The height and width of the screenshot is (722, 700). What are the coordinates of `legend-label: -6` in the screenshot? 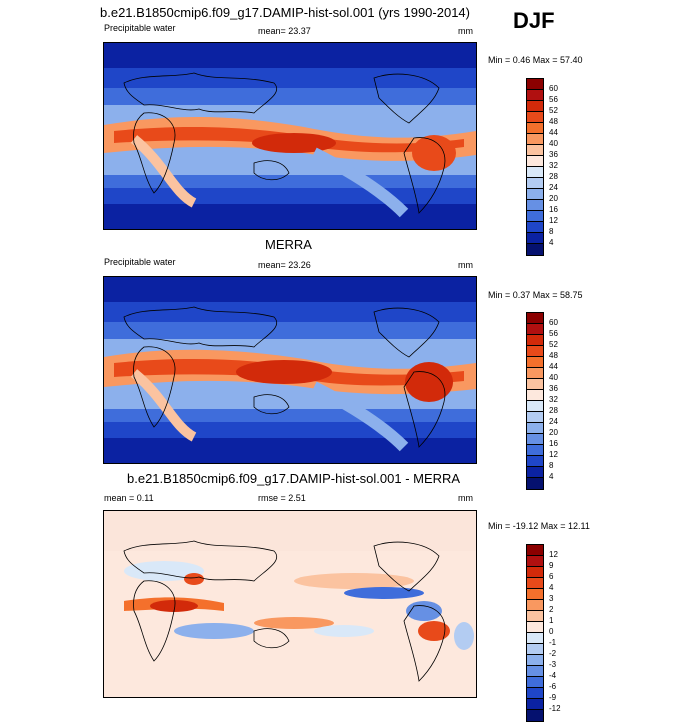 It's located at (553, 686).